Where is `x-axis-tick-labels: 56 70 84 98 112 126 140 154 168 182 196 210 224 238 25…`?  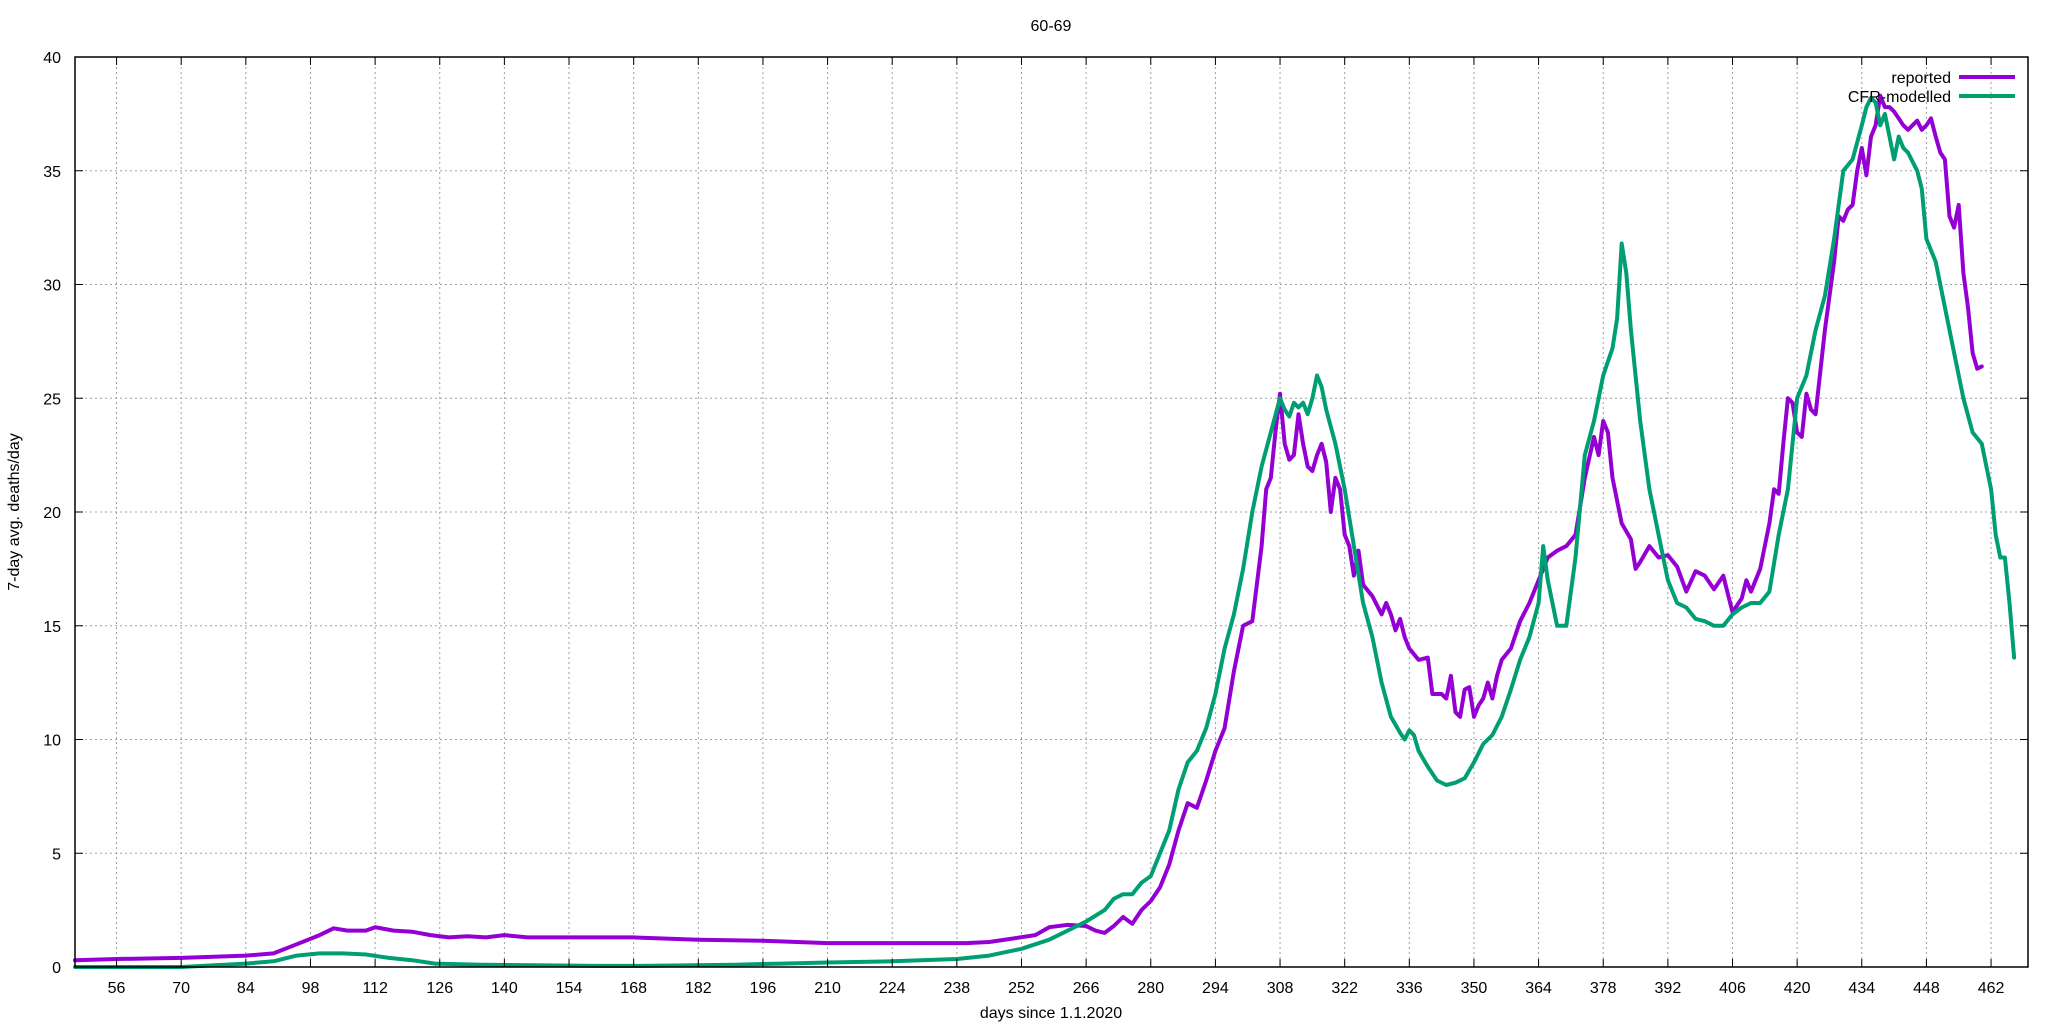
x-axis-tick-labels: 56 70 84 98 112 126 140 154 168 182 196 210 224 238 25… is located at coordinates (1056, 988).